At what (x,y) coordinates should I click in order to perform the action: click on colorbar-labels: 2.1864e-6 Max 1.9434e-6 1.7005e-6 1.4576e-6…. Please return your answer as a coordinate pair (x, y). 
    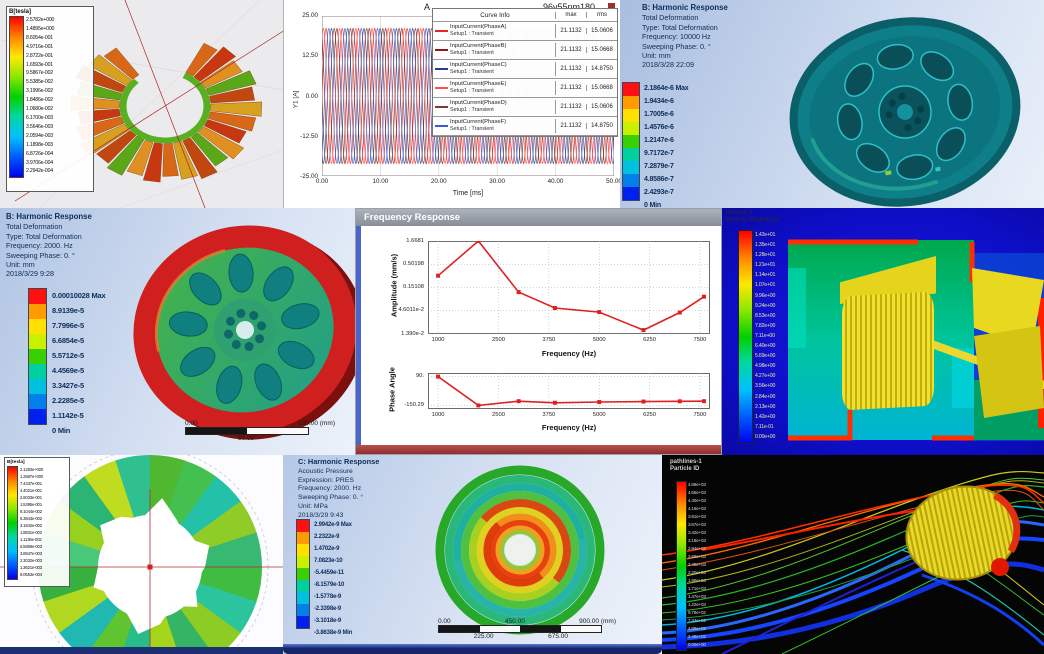
    Looking at the image, I should click on (666, 145).